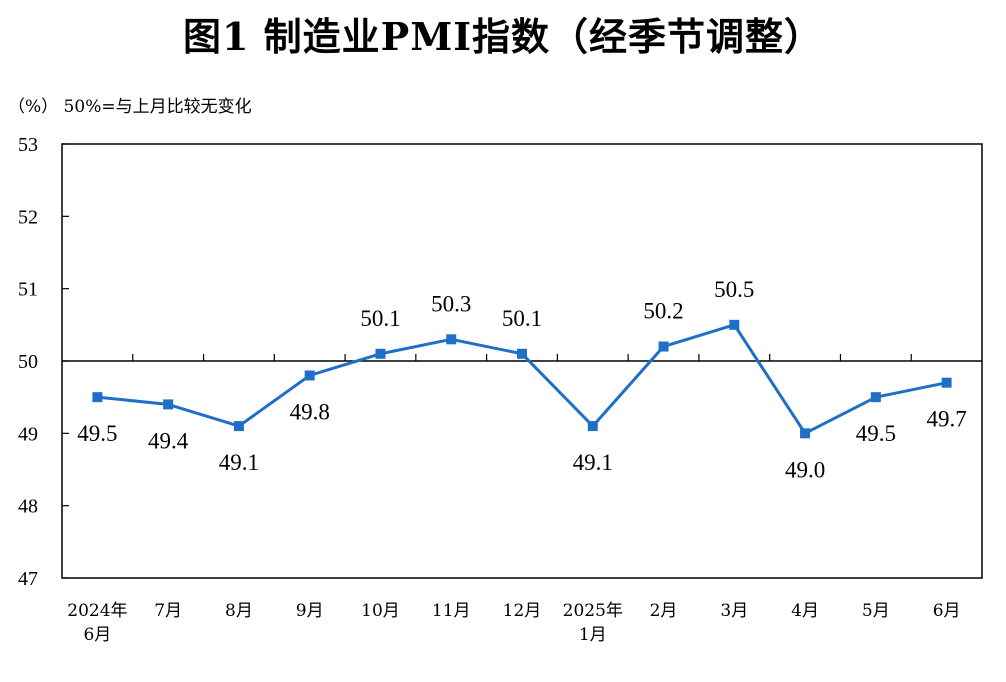 This screenshot has height=682, width=1006. I want to click on x-tick-label: 7月, so click(168, 611).